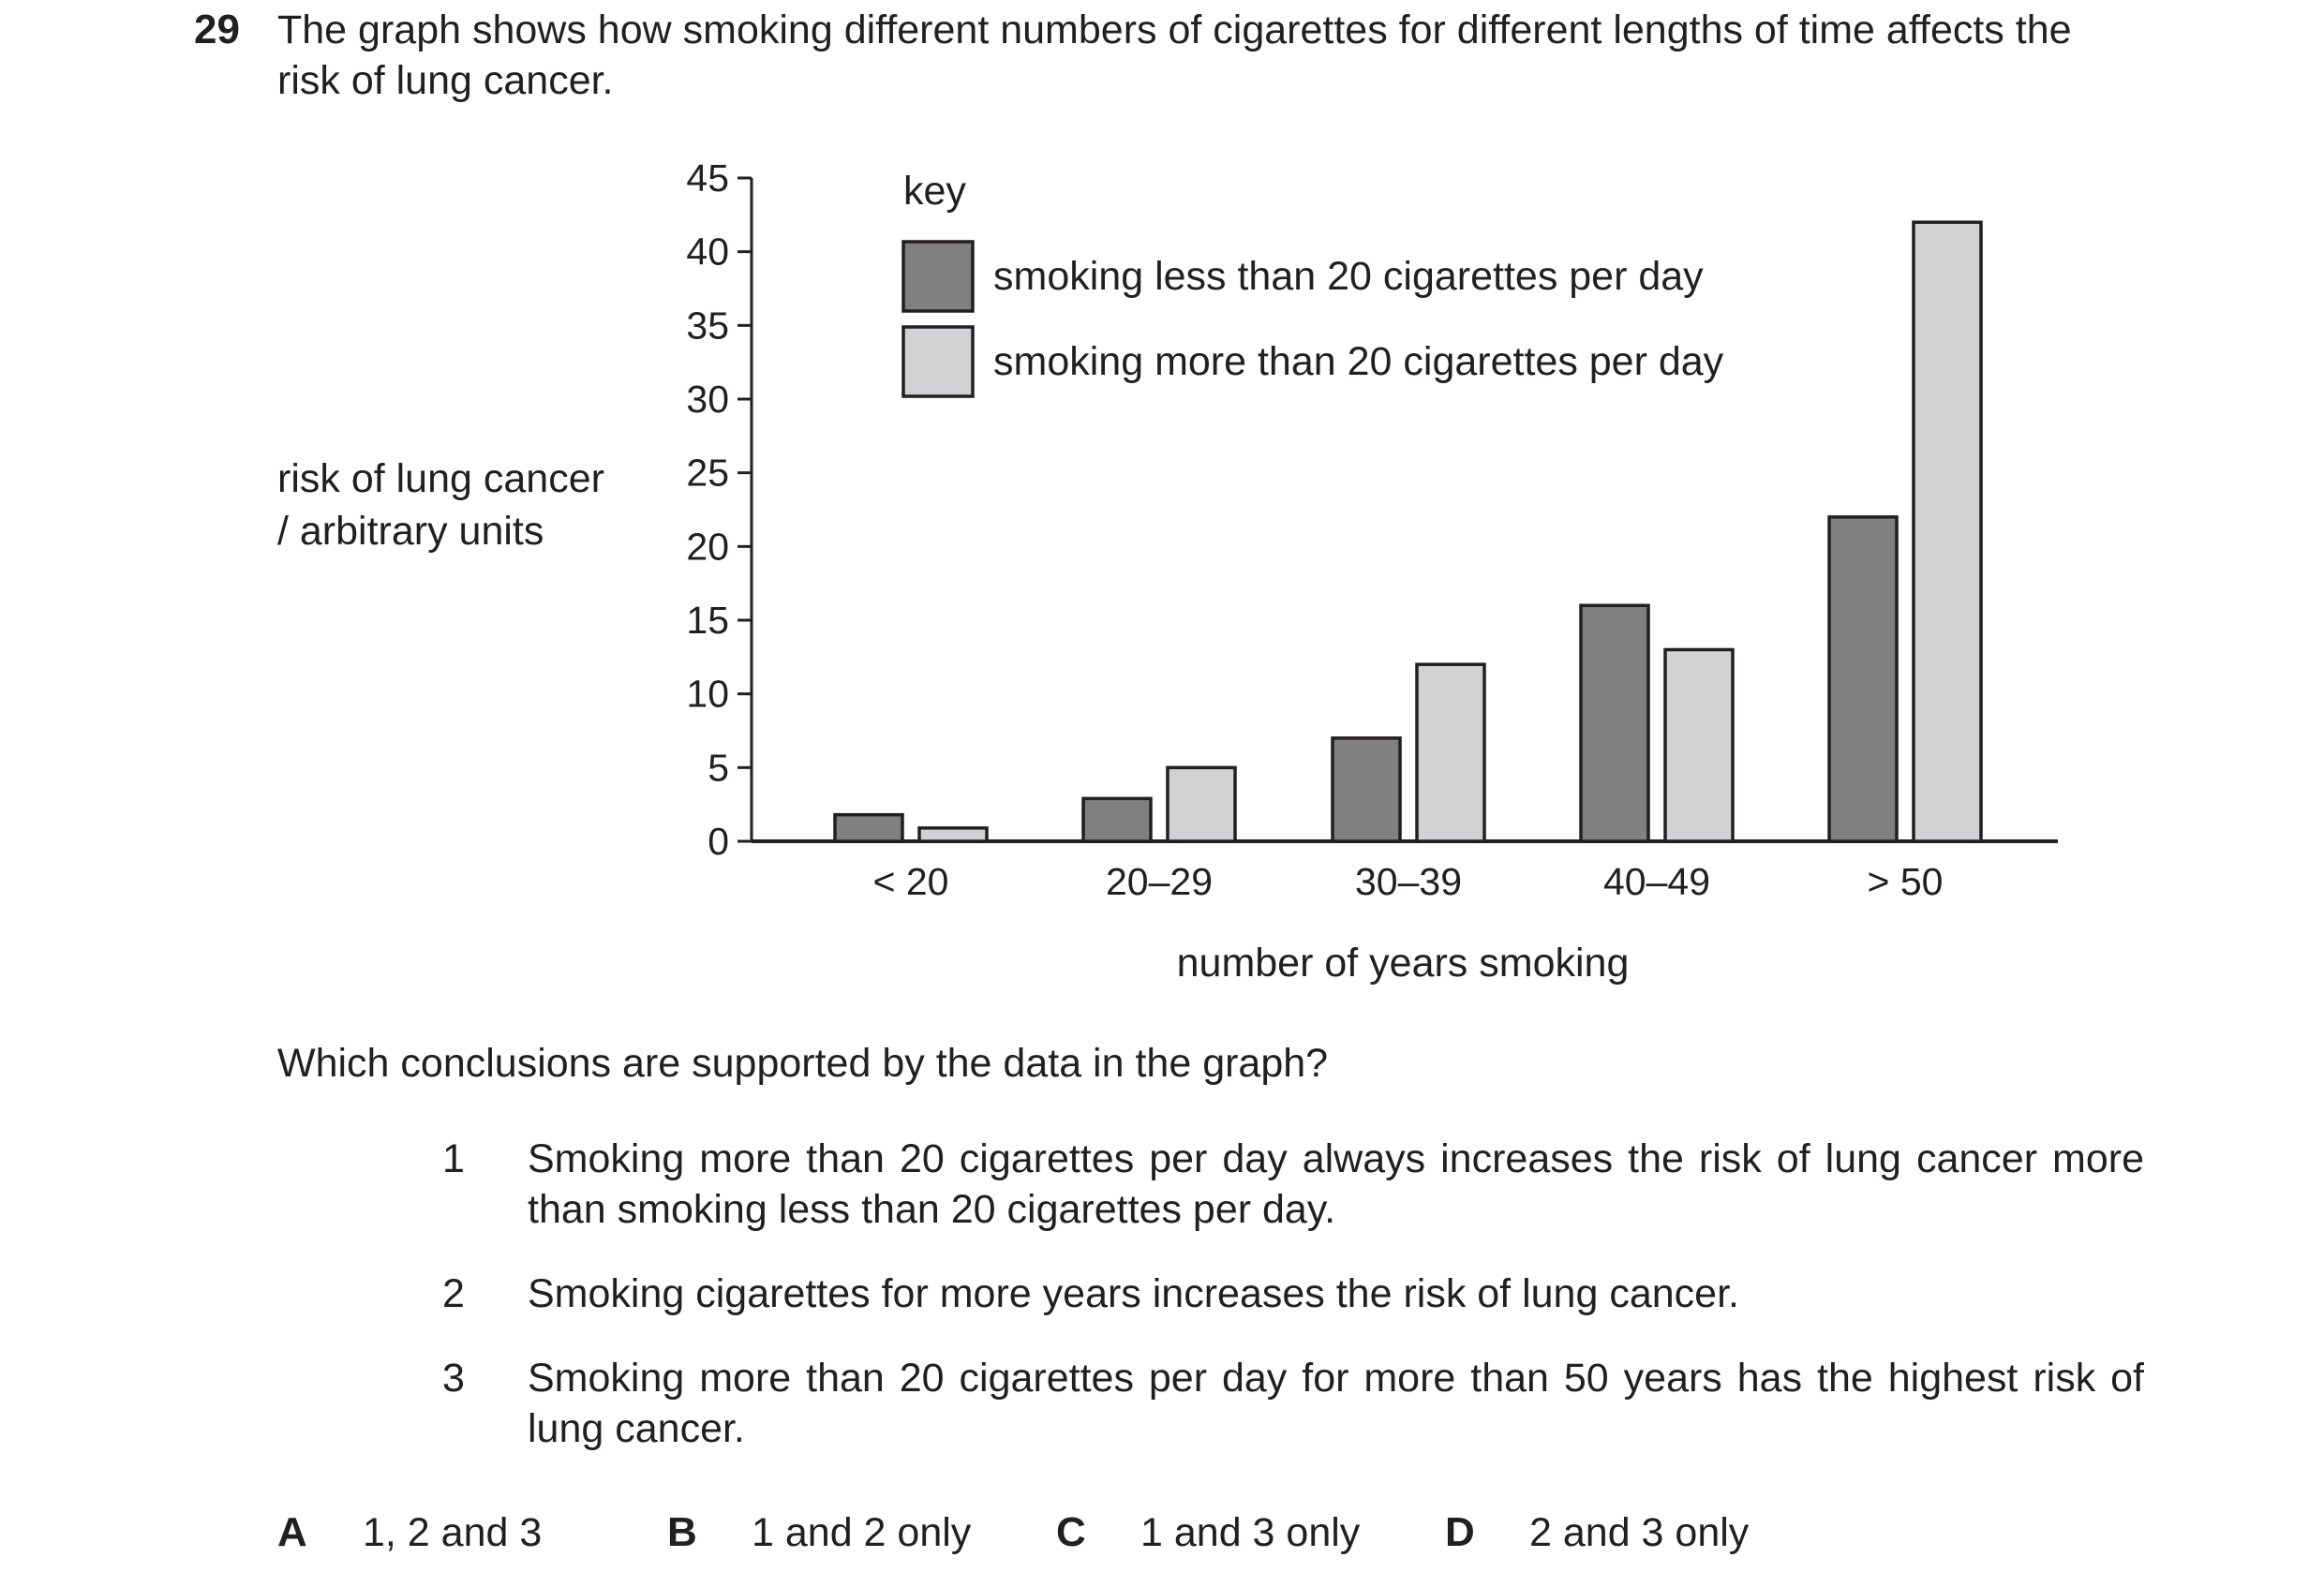  What do you see at coordinates (1348, 276) in the screenshot?
I see `legend-entry: smoking less than 20 cigarettes per day` at bounding box center [1348, 276].